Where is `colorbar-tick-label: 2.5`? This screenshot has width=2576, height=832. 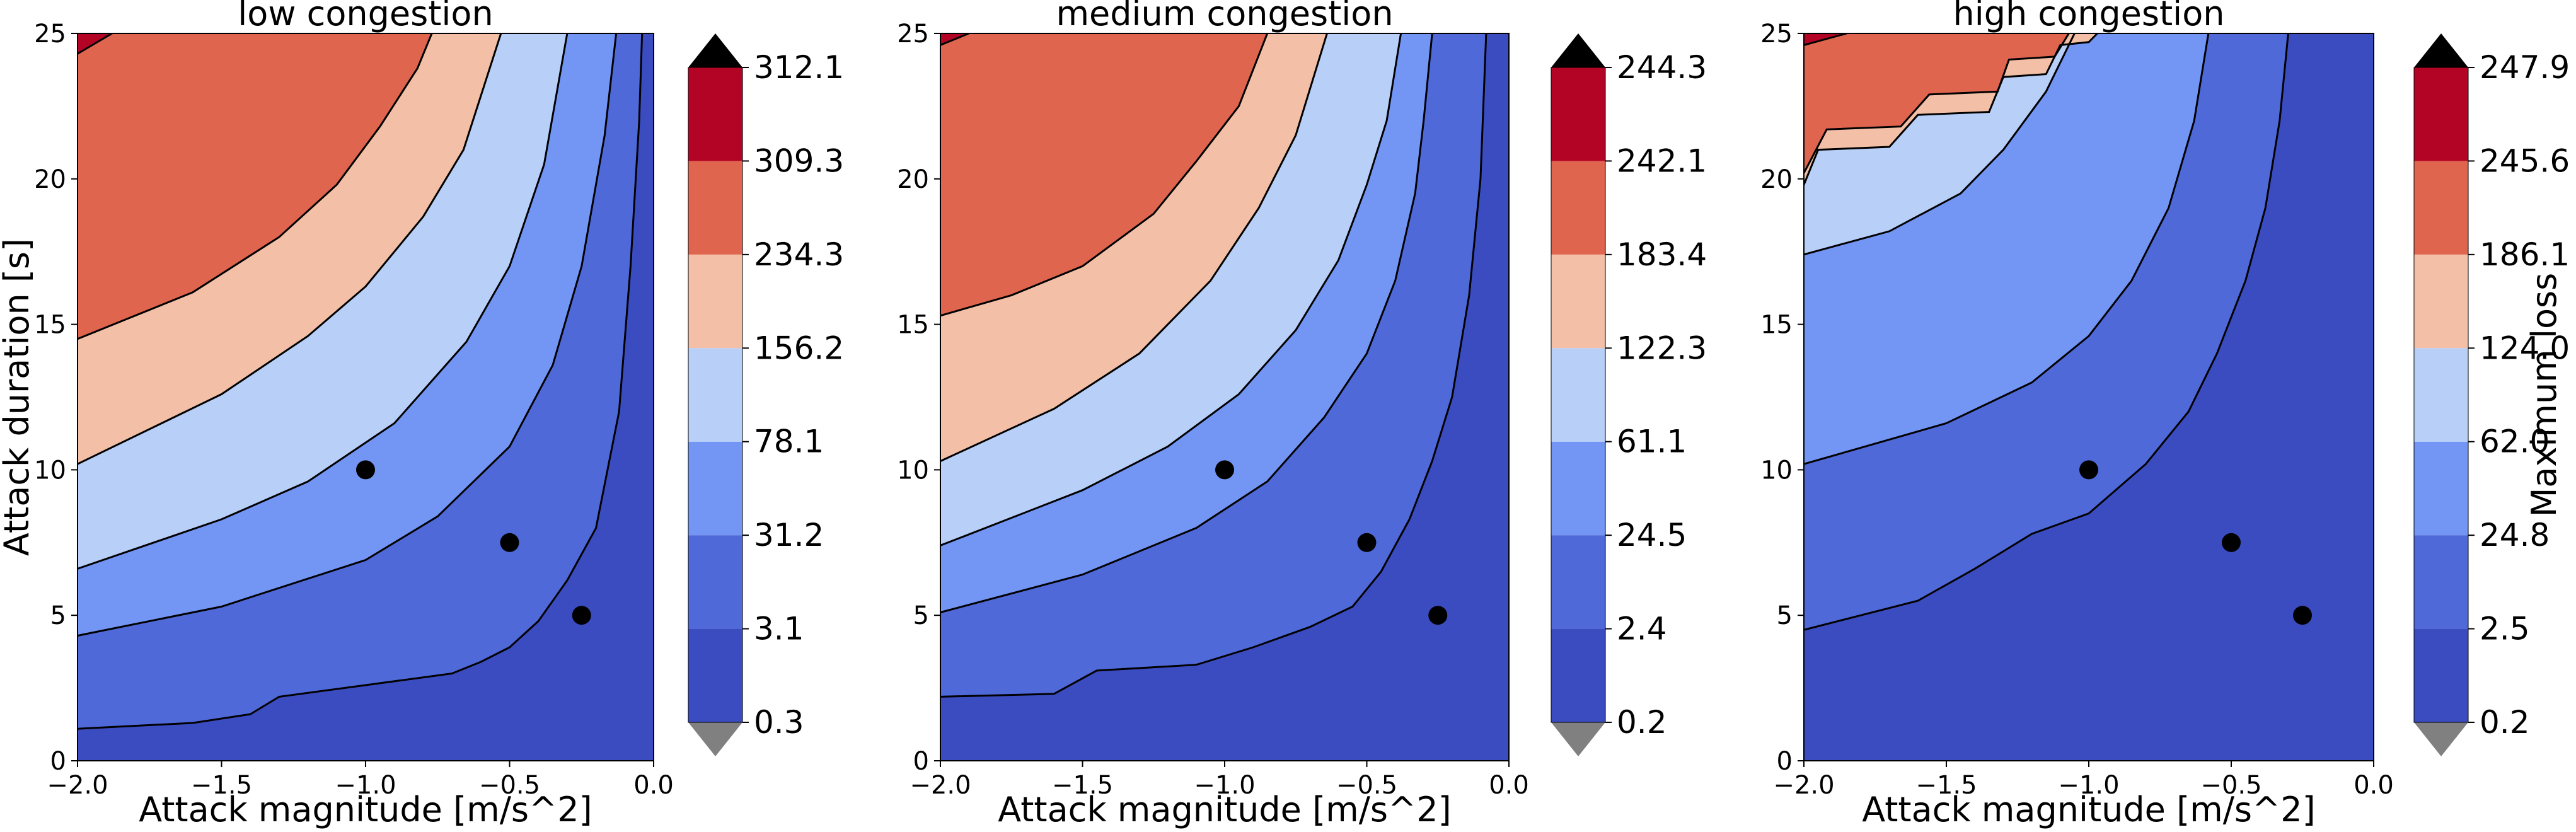 colorbar-tick-label: 2.5 is located at coordinates (2505, 629).